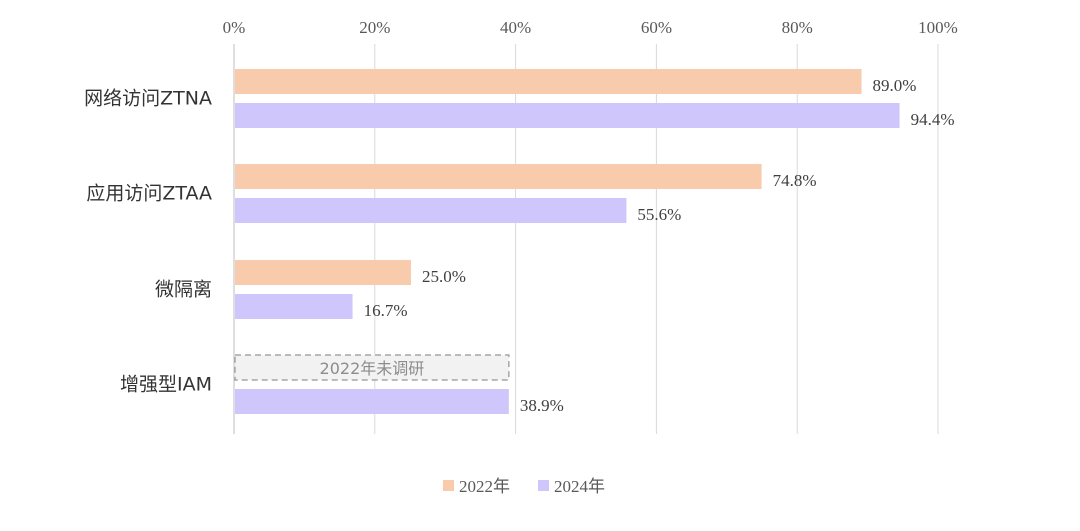 Image resolution: width=1080 pixels, height=531 pixels. I want to click on legend-label: 2022年, so click(484, 486).